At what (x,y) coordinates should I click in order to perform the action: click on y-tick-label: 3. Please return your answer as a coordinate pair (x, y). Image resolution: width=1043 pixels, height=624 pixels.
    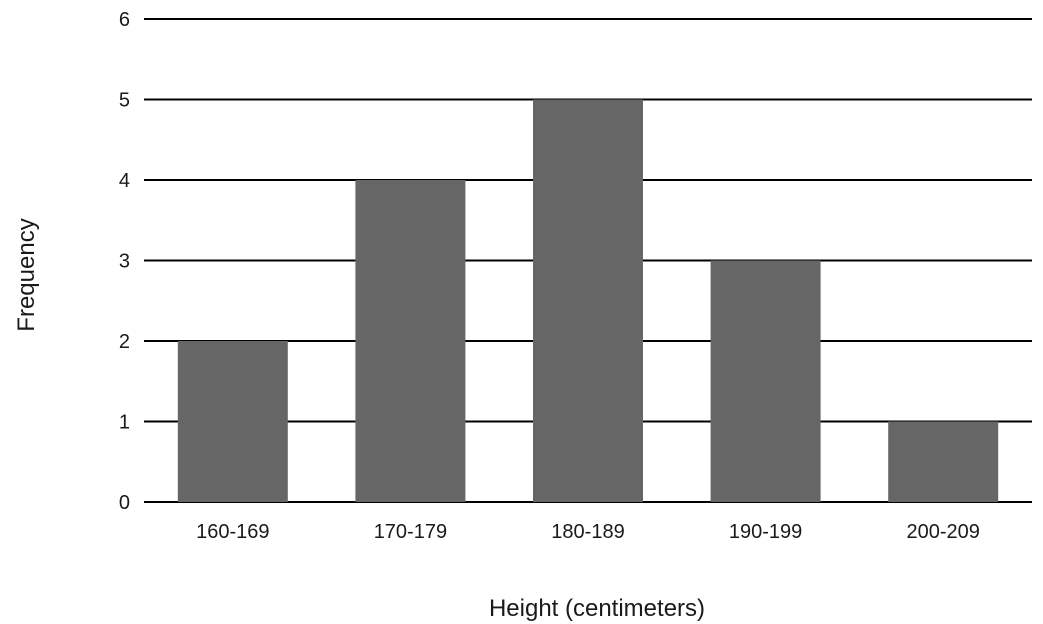
    Looking at the image, I should click on (124, 262).